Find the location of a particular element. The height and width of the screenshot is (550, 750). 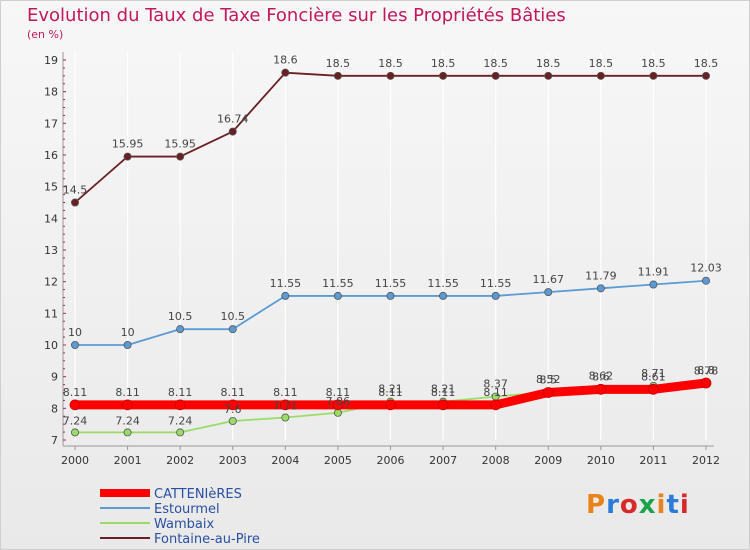

y-tick-label: 10 is located at coordinates (51, 345).